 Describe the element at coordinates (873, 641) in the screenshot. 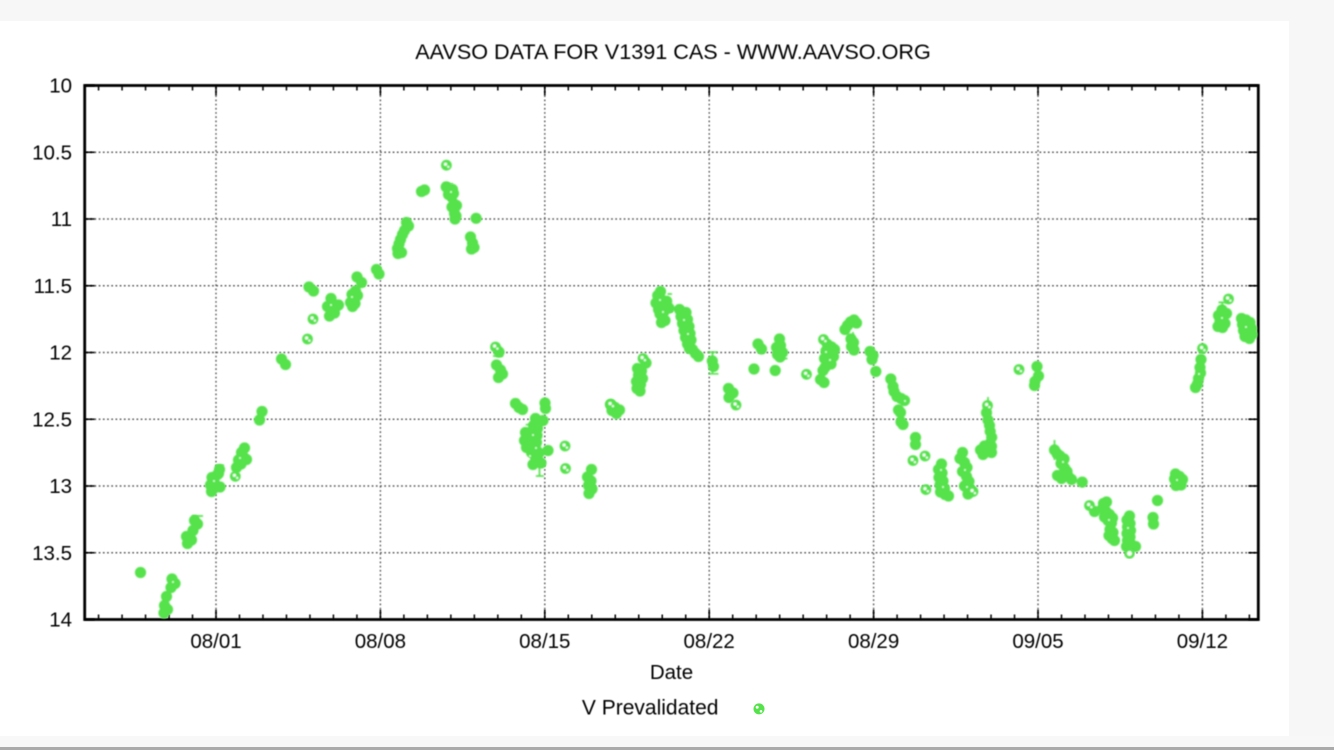

I see `svg-text: 08/29` at that location.